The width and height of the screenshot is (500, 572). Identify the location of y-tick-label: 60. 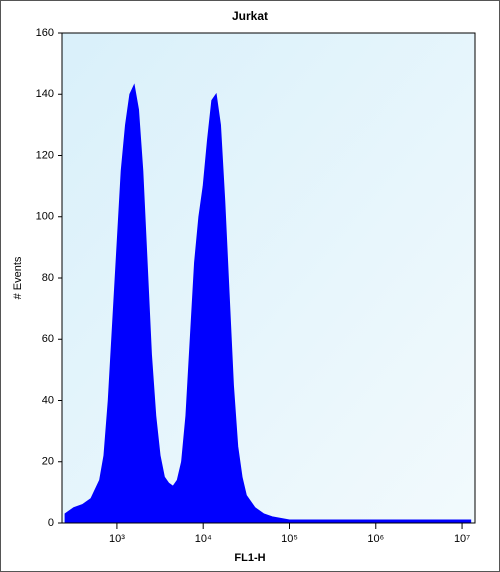
(48, 339).